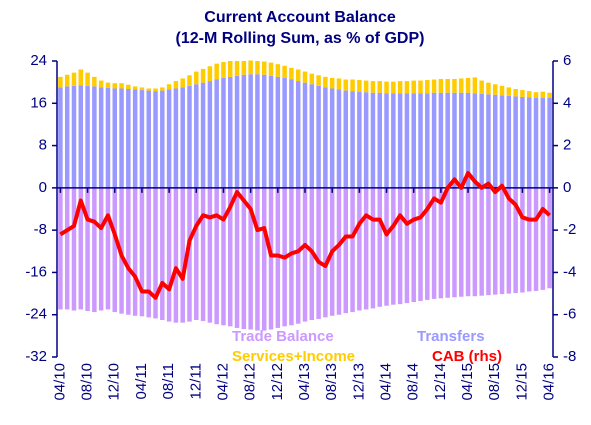 This screenshot has width=591, height=425. What do you see at coordinates (195, 381) in the screenshot?
I see `x-tick-label: 12/11` at bounding box center [195, 381].